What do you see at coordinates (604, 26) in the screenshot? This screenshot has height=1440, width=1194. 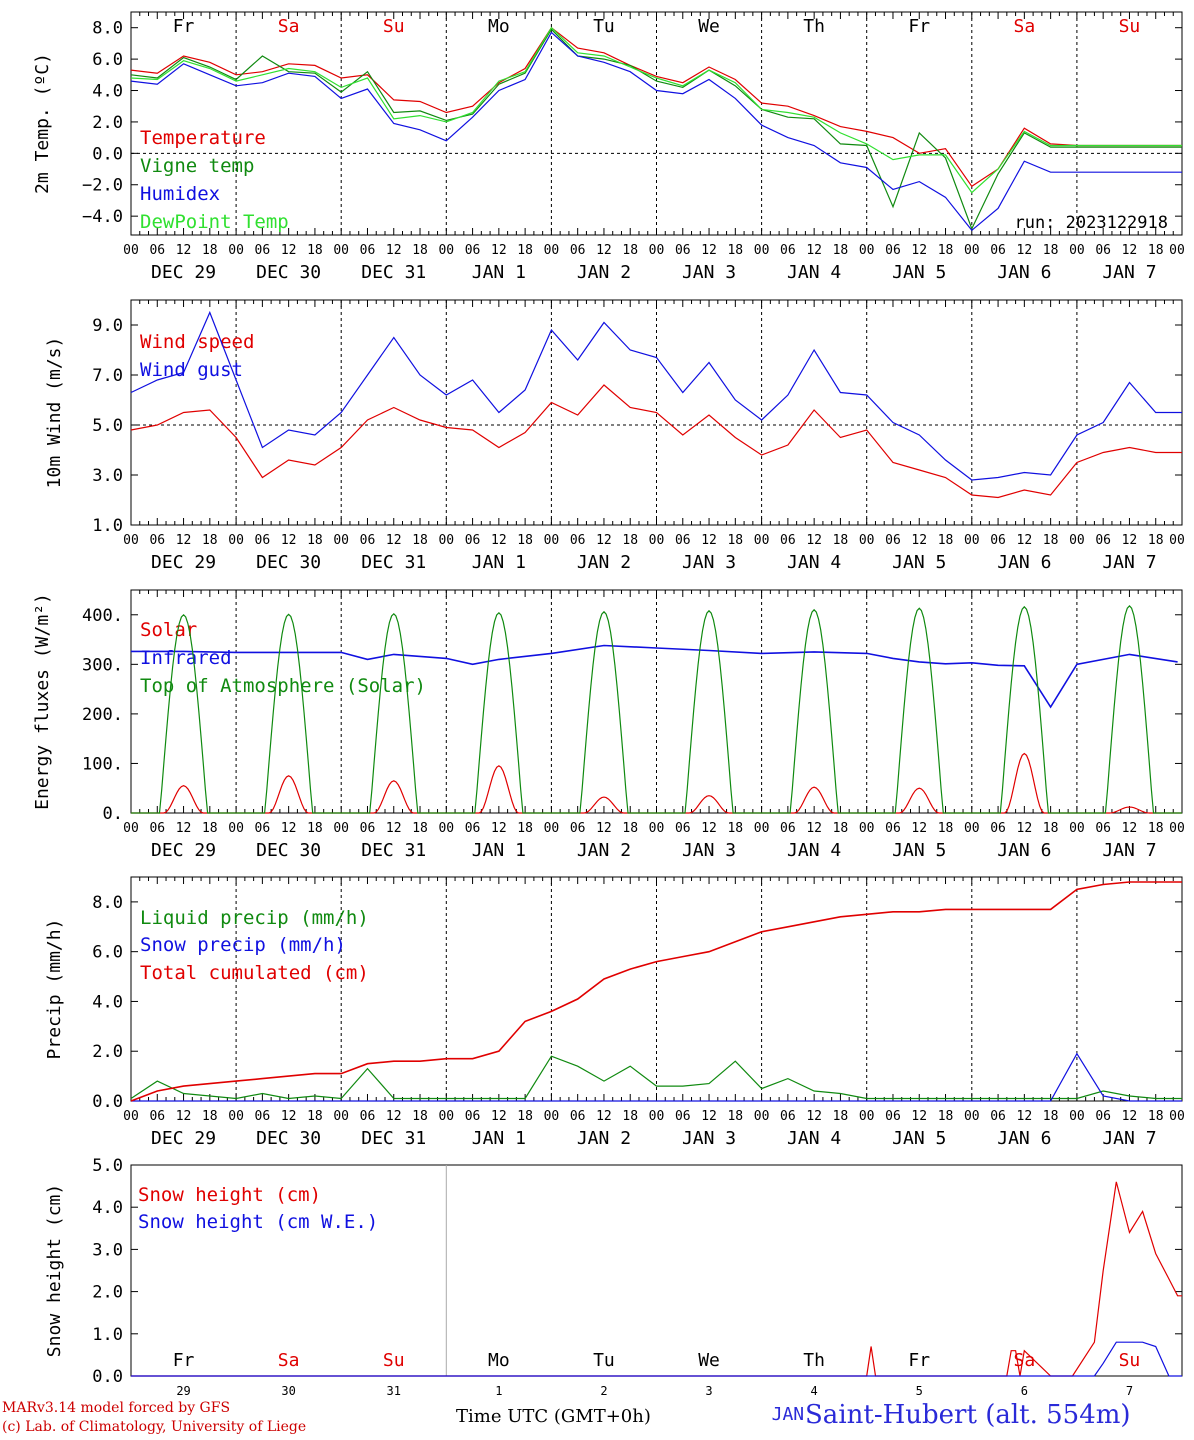 I see `weekday-label: Tu` at bounding box center [604, 26].